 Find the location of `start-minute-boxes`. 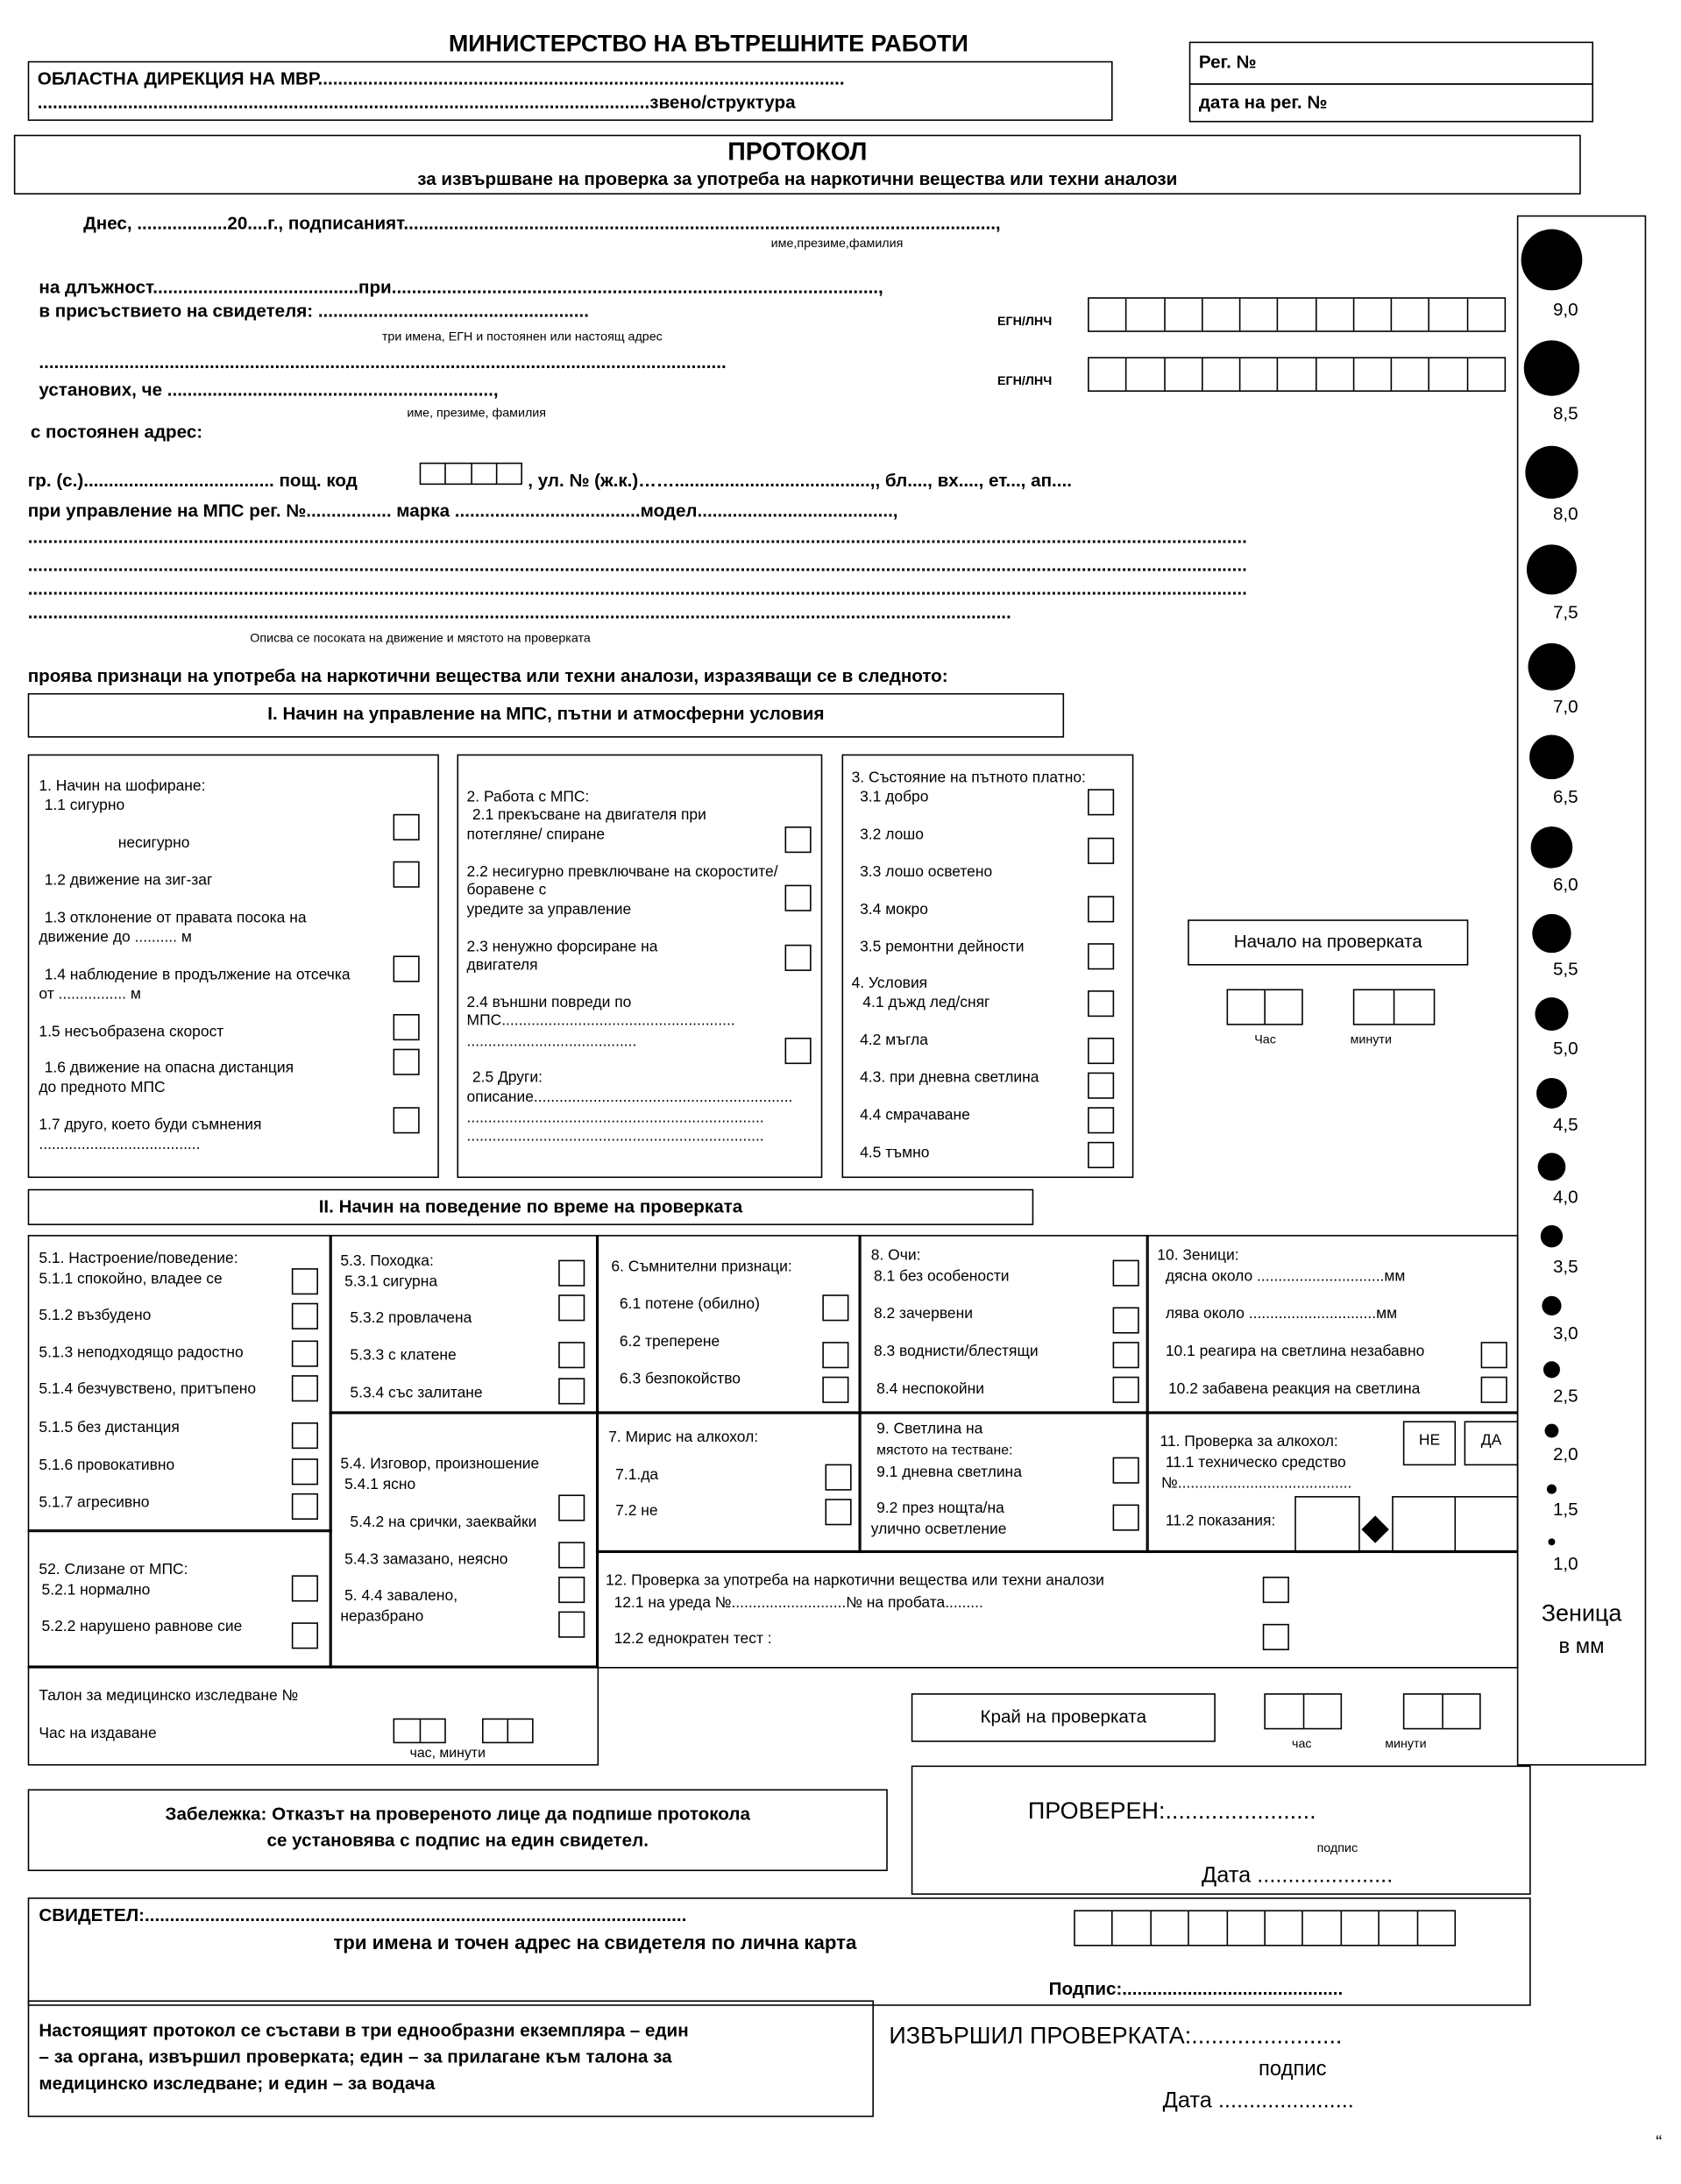

start-minute-boxes is located at coordinates (1394, 1007).